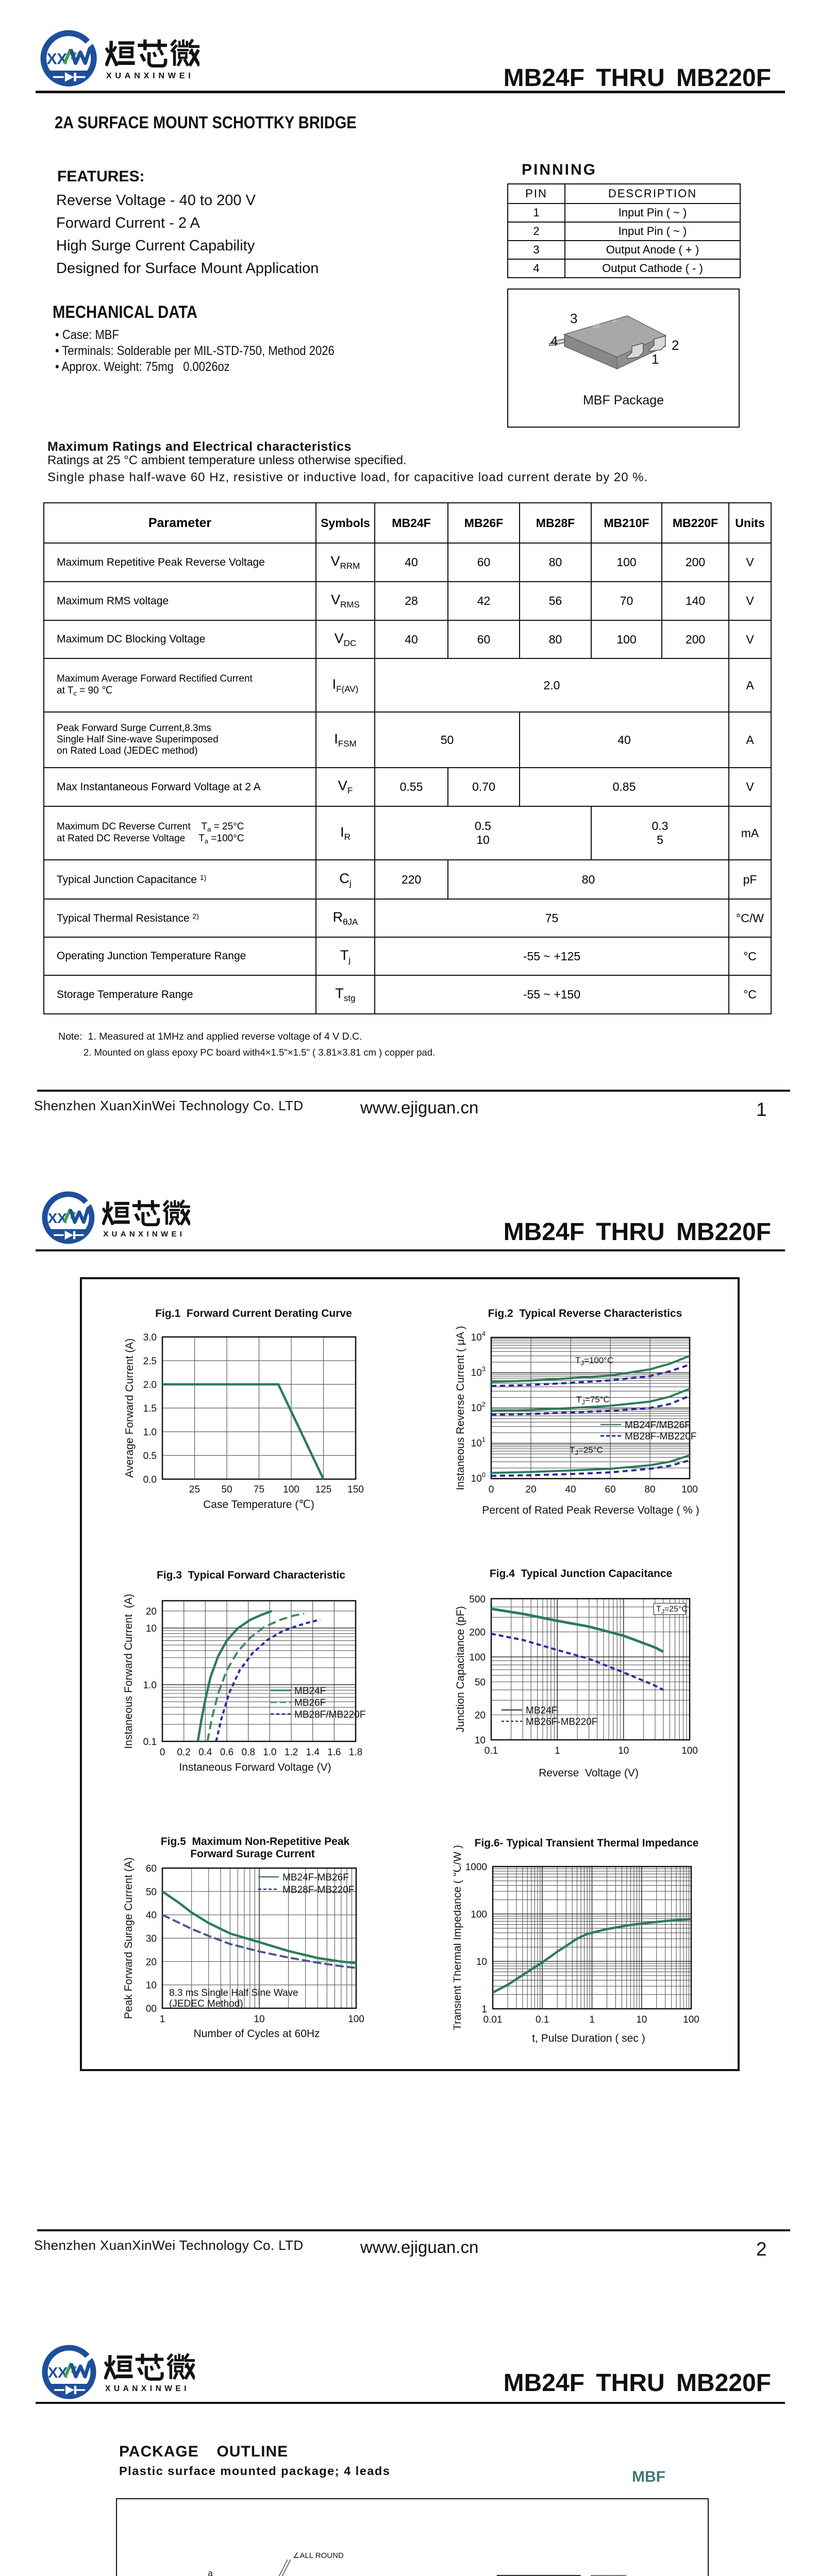  What do you see at coordinates (313, 1752) in the screenshot?
I see `svg-text: 1.4` at bounding box center [313, 1752].